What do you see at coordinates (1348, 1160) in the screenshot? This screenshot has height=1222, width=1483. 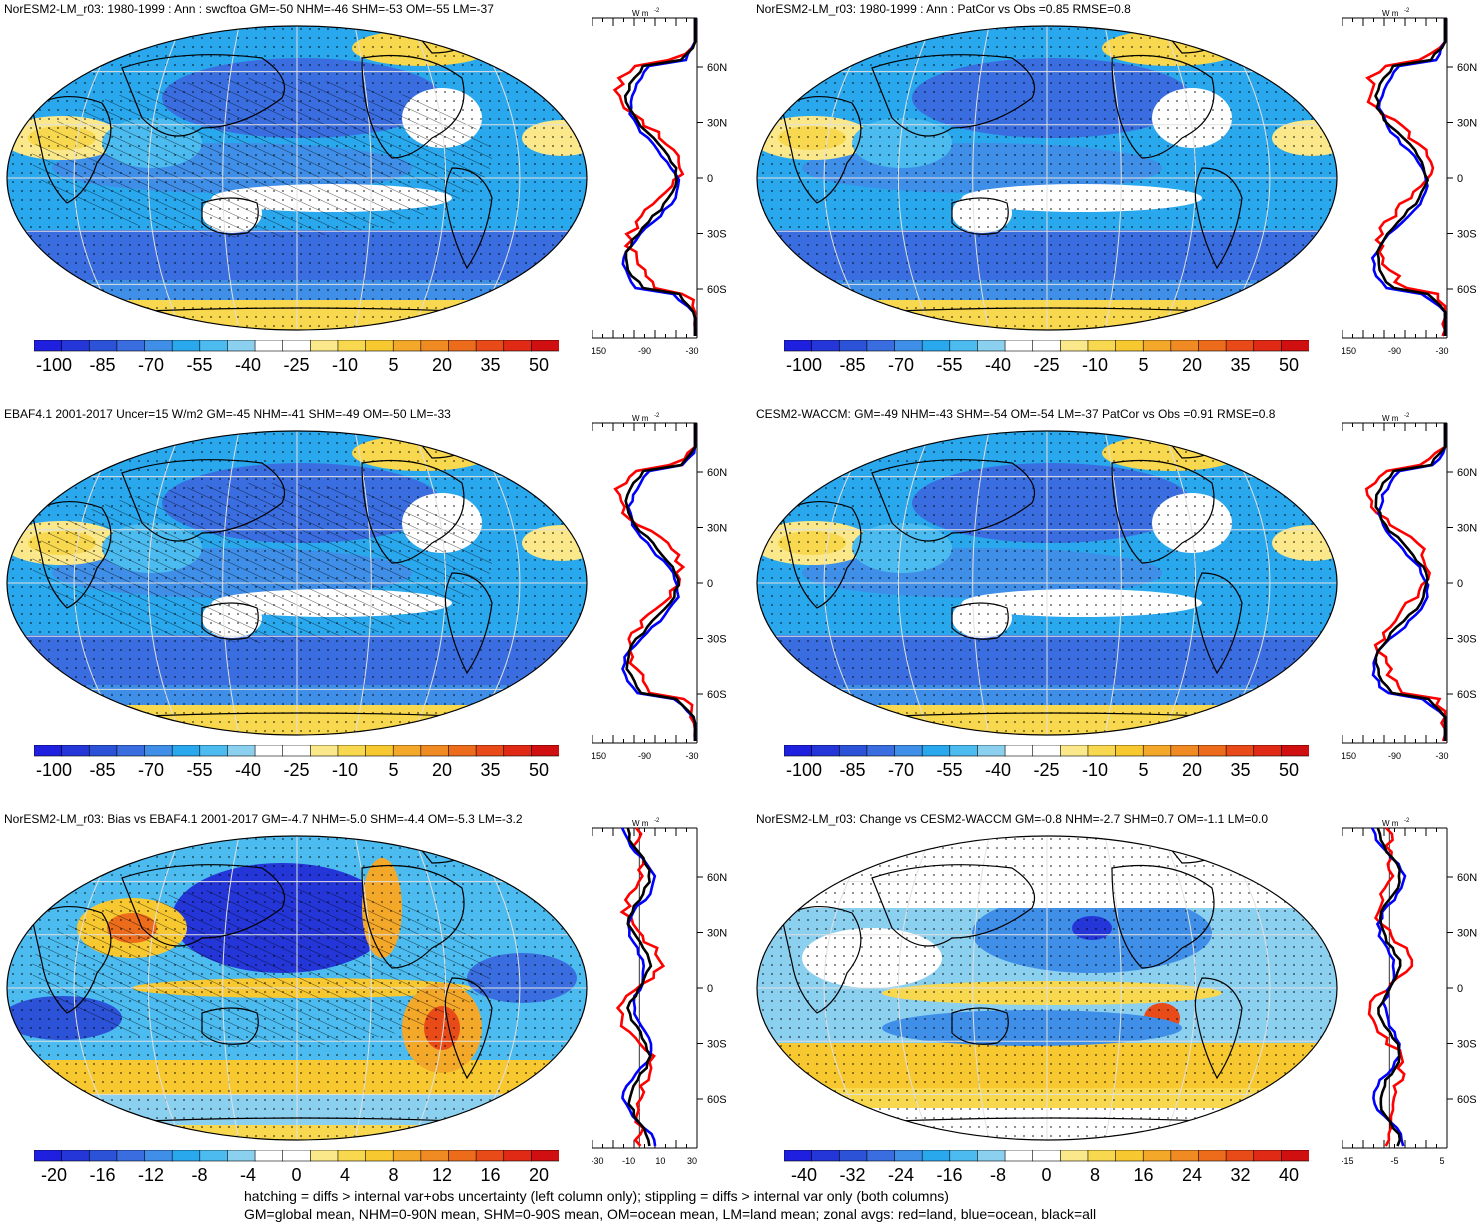 I see `zonal-x-tick-label: -15` at bounding box center [1348, 1160].